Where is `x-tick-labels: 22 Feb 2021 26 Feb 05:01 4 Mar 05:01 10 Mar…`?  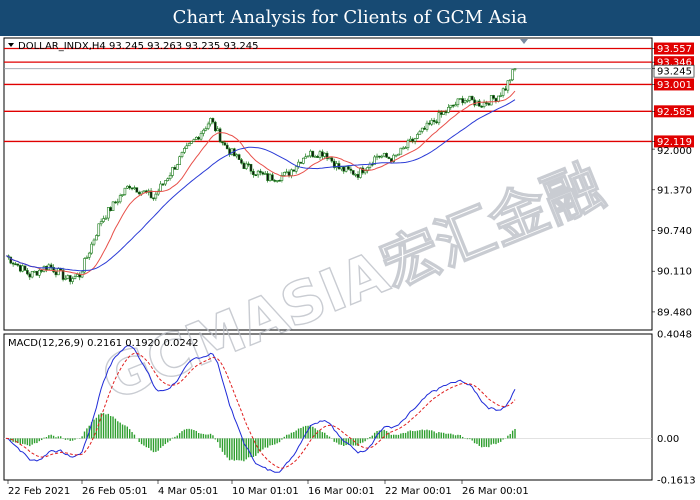
x-tick-labels: 22 Feb 2021 26 Feb 05:01 4 Mar 05:01 10 Mar… is located at coordinates (268, 488).